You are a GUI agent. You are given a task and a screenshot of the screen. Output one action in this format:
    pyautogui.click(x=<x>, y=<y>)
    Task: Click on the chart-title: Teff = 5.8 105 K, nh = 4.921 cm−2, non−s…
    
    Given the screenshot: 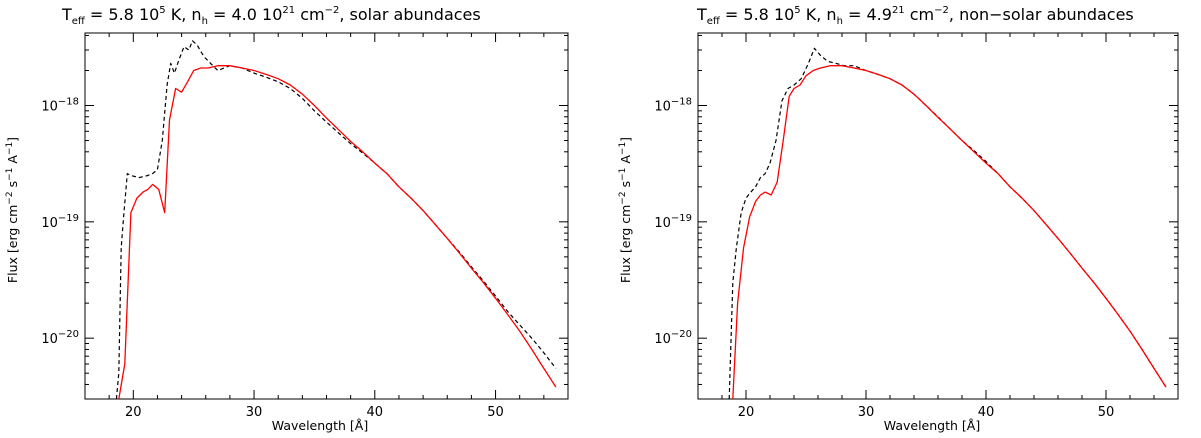 What is the action you would take?
    pyautogui.click(x=915, y=16)
    